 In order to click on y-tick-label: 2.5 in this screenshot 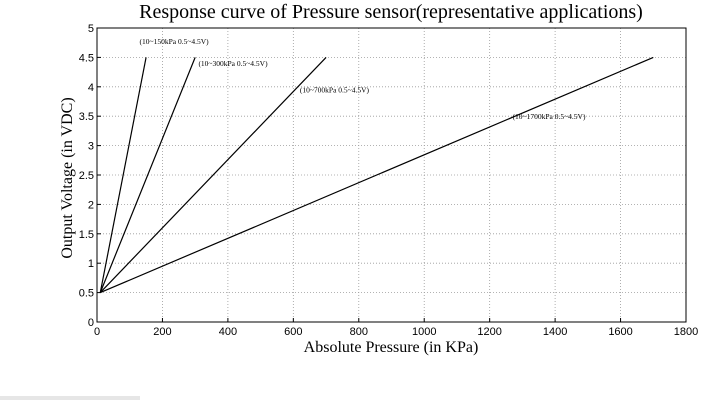, I will do `click(86, 176)`.